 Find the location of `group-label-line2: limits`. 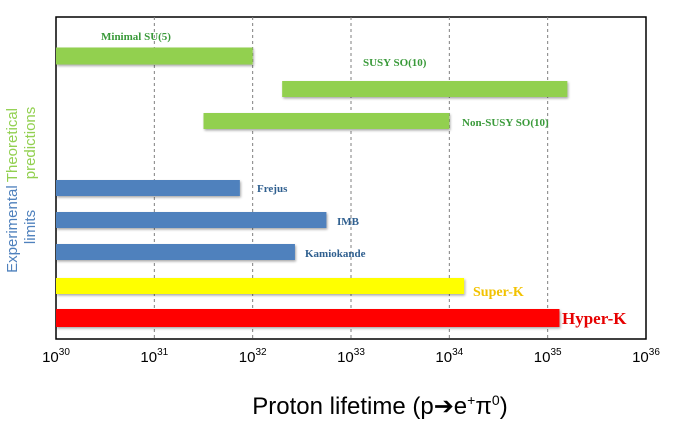

group-label-line2: limits is located at coordinates (30, 227).